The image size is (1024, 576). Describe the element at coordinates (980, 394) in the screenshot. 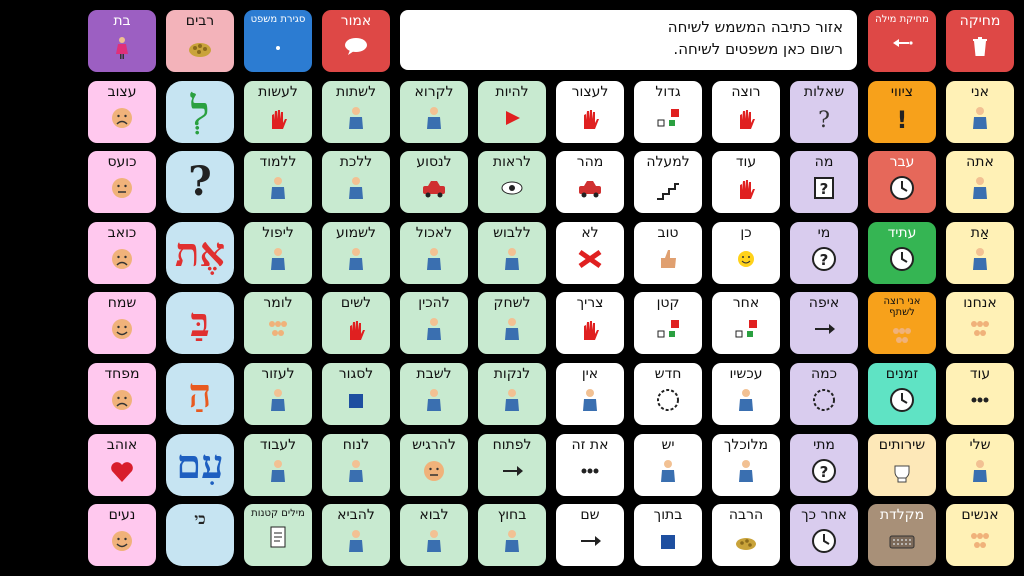

I see `word-tile-more-person: עוד` at that location.